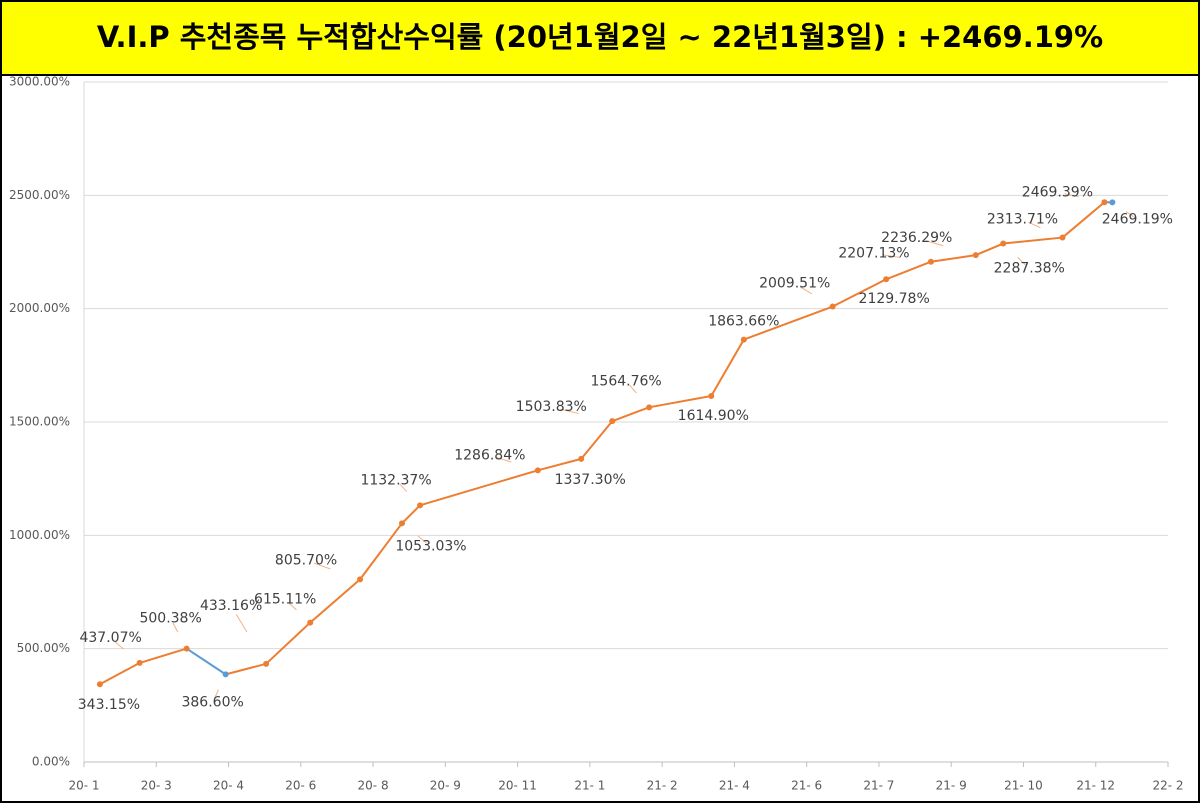  What do you see at coordinates (373, 786) in the screenshot?
I see `x-tick-label: 20- 8` at bounding box center [373, 786].